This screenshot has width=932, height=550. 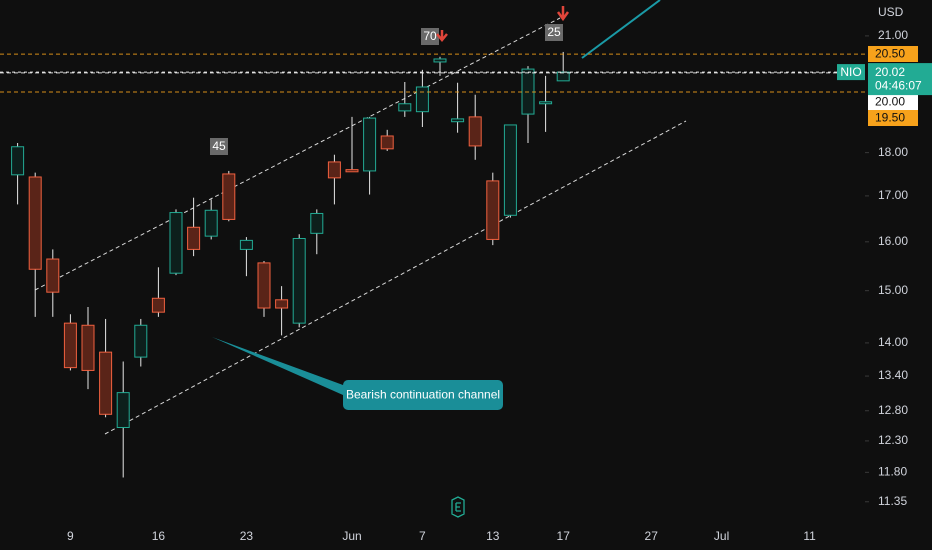 I want to click on price-line-label: 19.50, so click(x=890, y=118).